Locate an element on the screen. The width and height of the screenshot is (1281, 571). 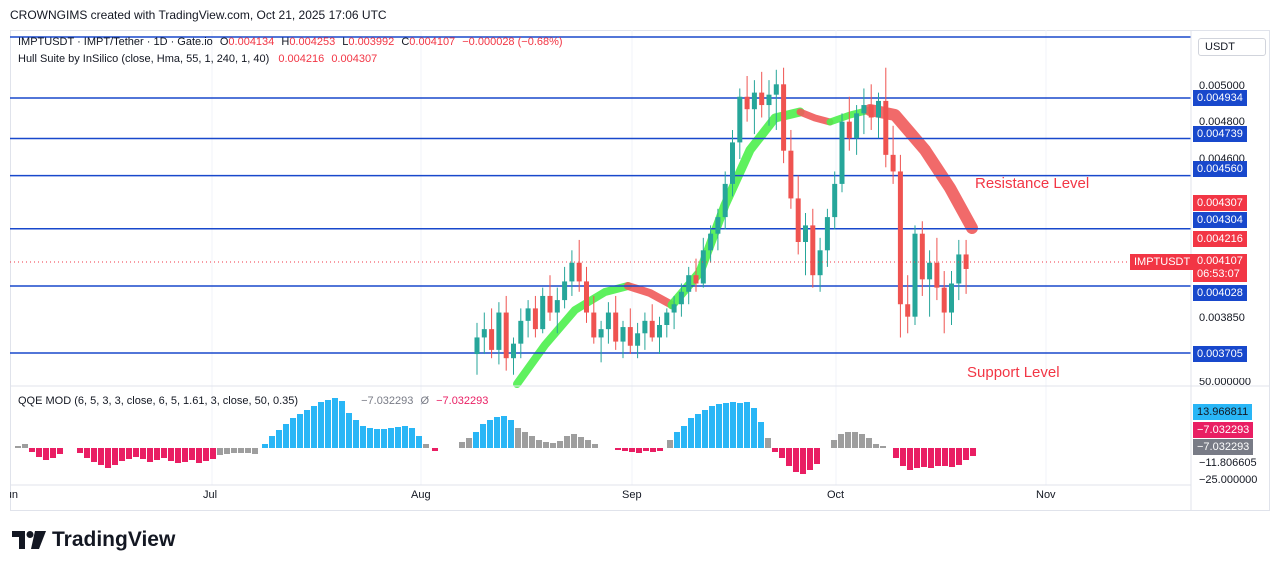
brand-name: TradingView is located at coordinates (114, 539).